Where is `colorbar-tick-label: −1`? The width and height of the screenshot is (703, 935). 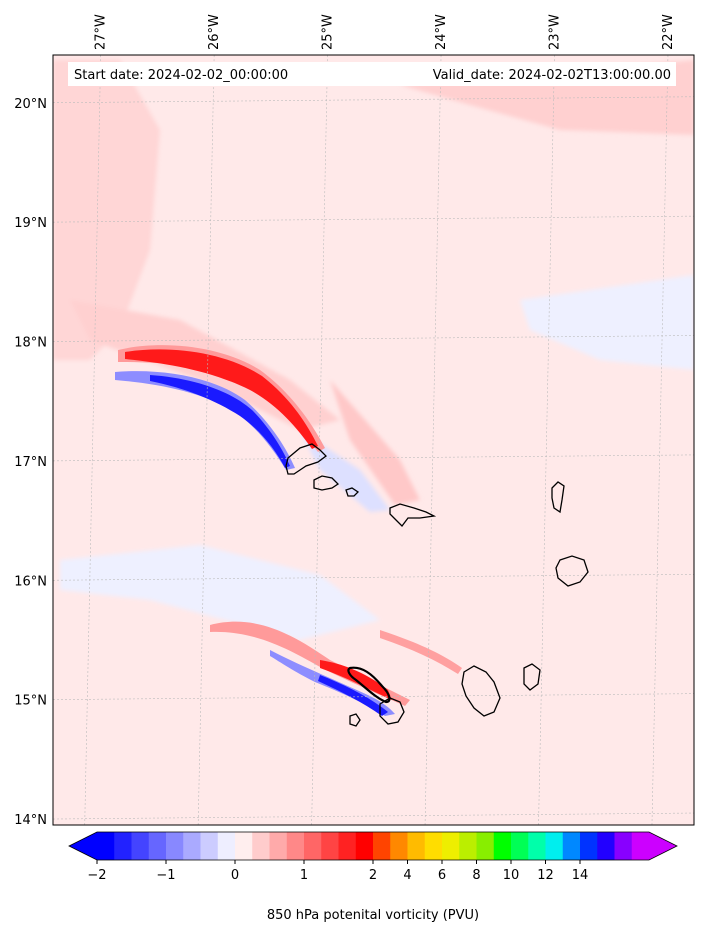
colorbar-tick-label: −1 is located at coordinates (165, 875).